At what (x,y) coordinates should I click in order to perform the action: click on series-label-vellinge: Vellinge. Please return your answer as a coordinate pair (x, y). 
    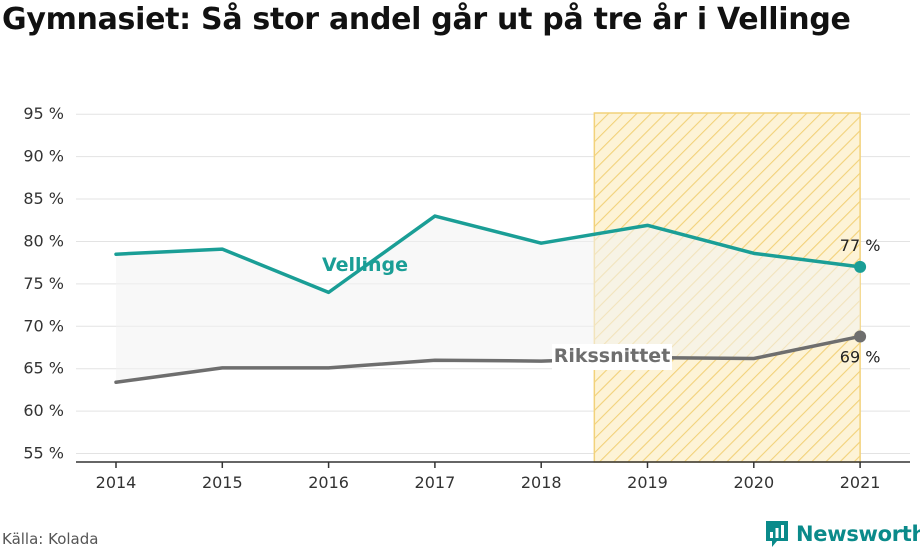
    Looking at the image, I should click on (365, 265).